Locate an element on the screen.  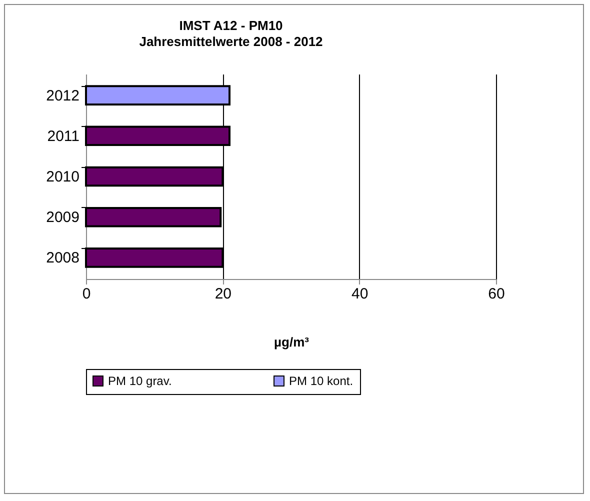
legend-label: PM 10 kont. is located at coordinates (321, 381).